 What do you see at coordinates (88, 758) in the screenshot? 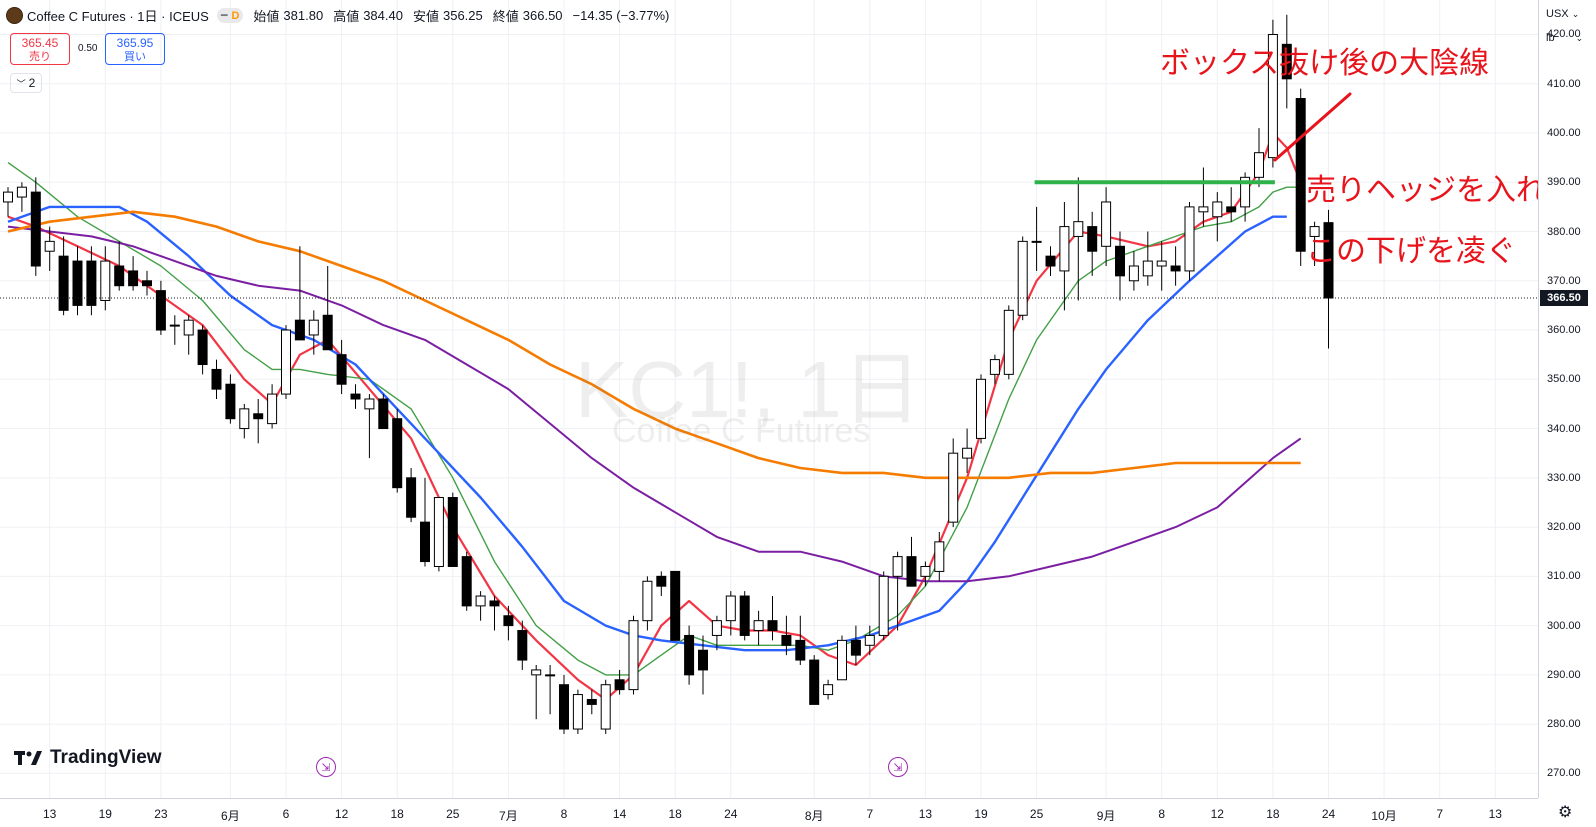
I see `tradingview-logo: TradingView` at bounding box center [88, 758].